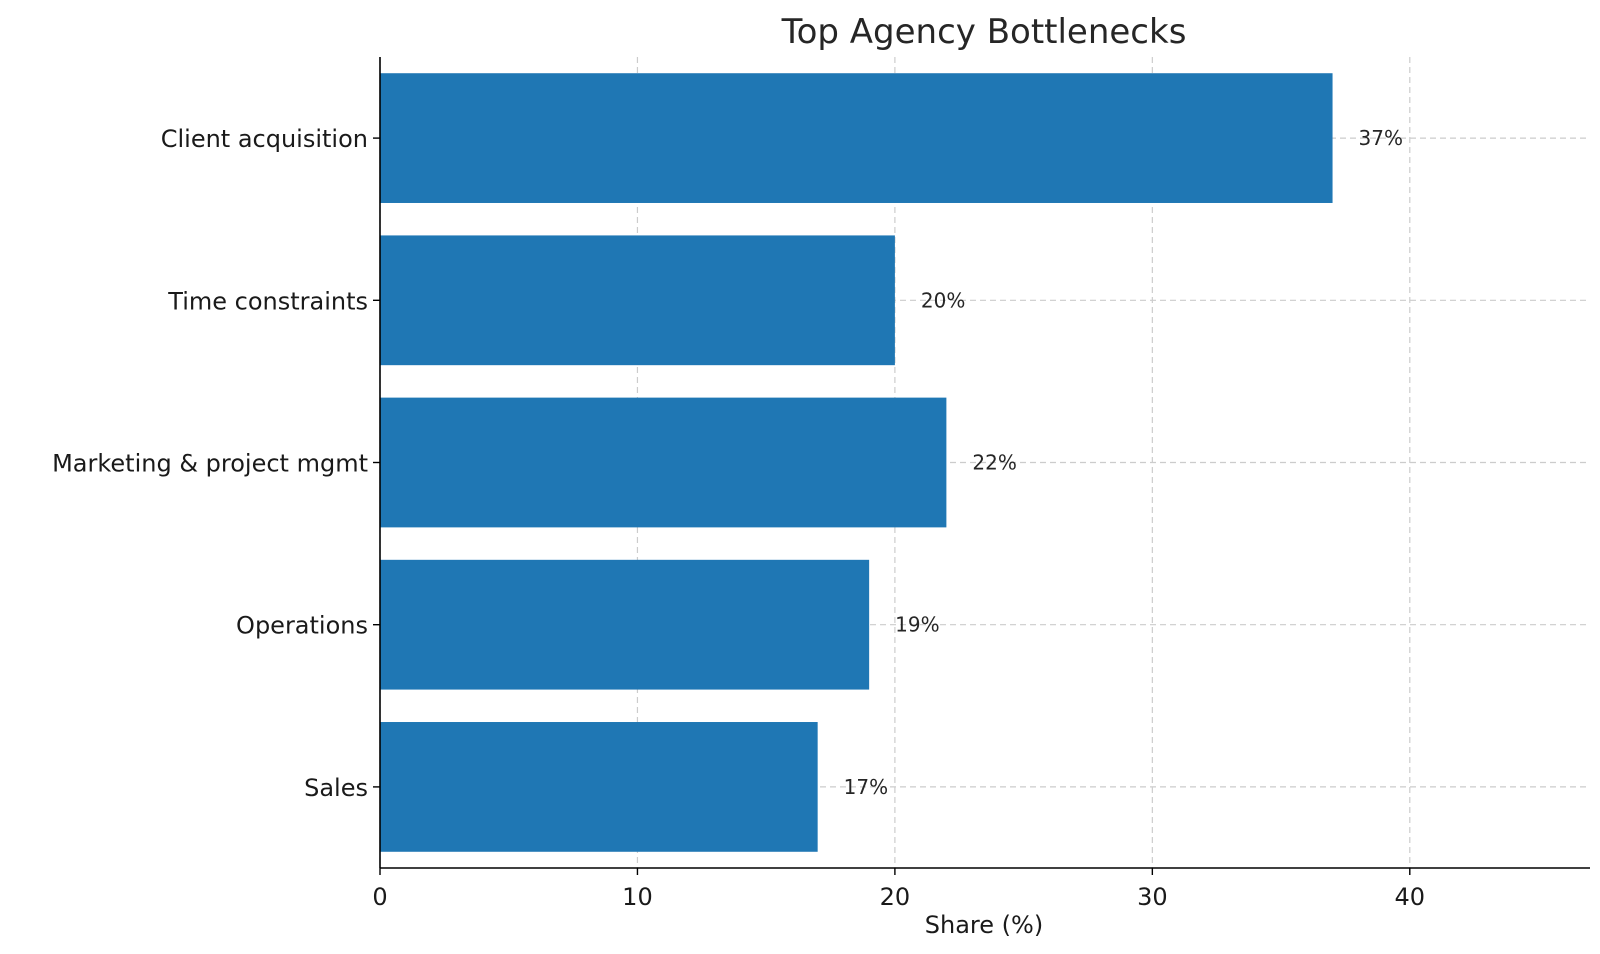 The image size is (1600, 954). I want to click on bar-value-label: 19%, so click(917, 625).